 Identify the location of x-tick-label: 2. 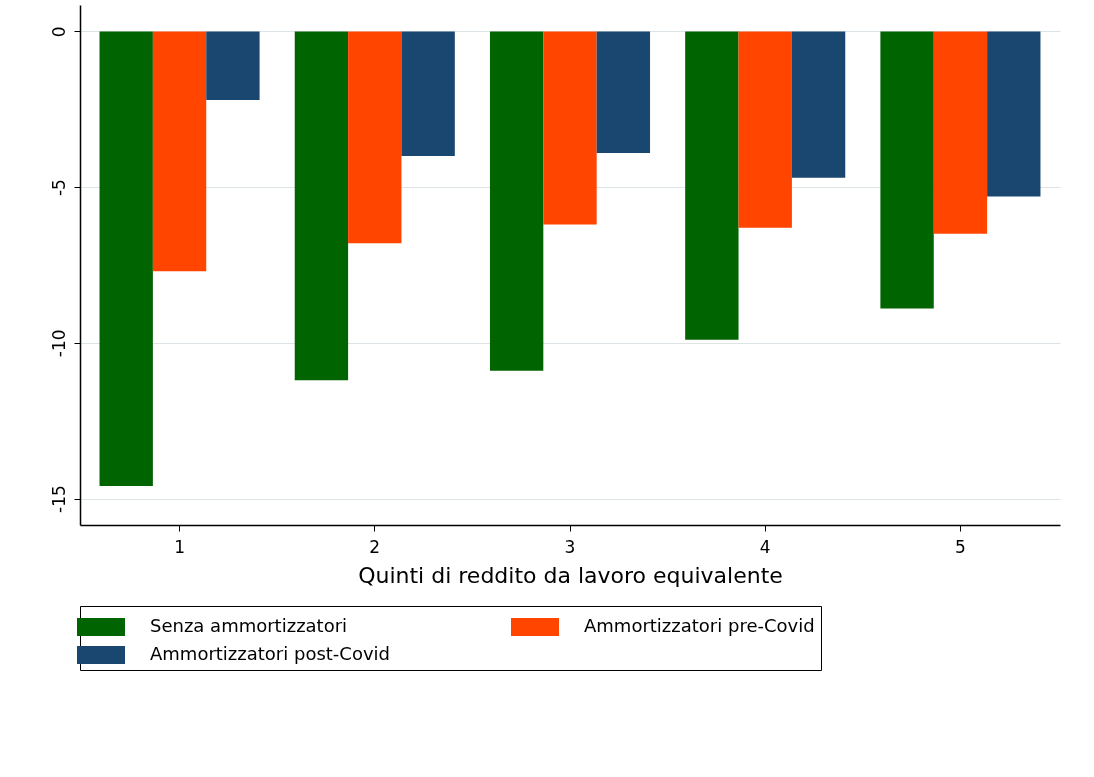
(375, 546).